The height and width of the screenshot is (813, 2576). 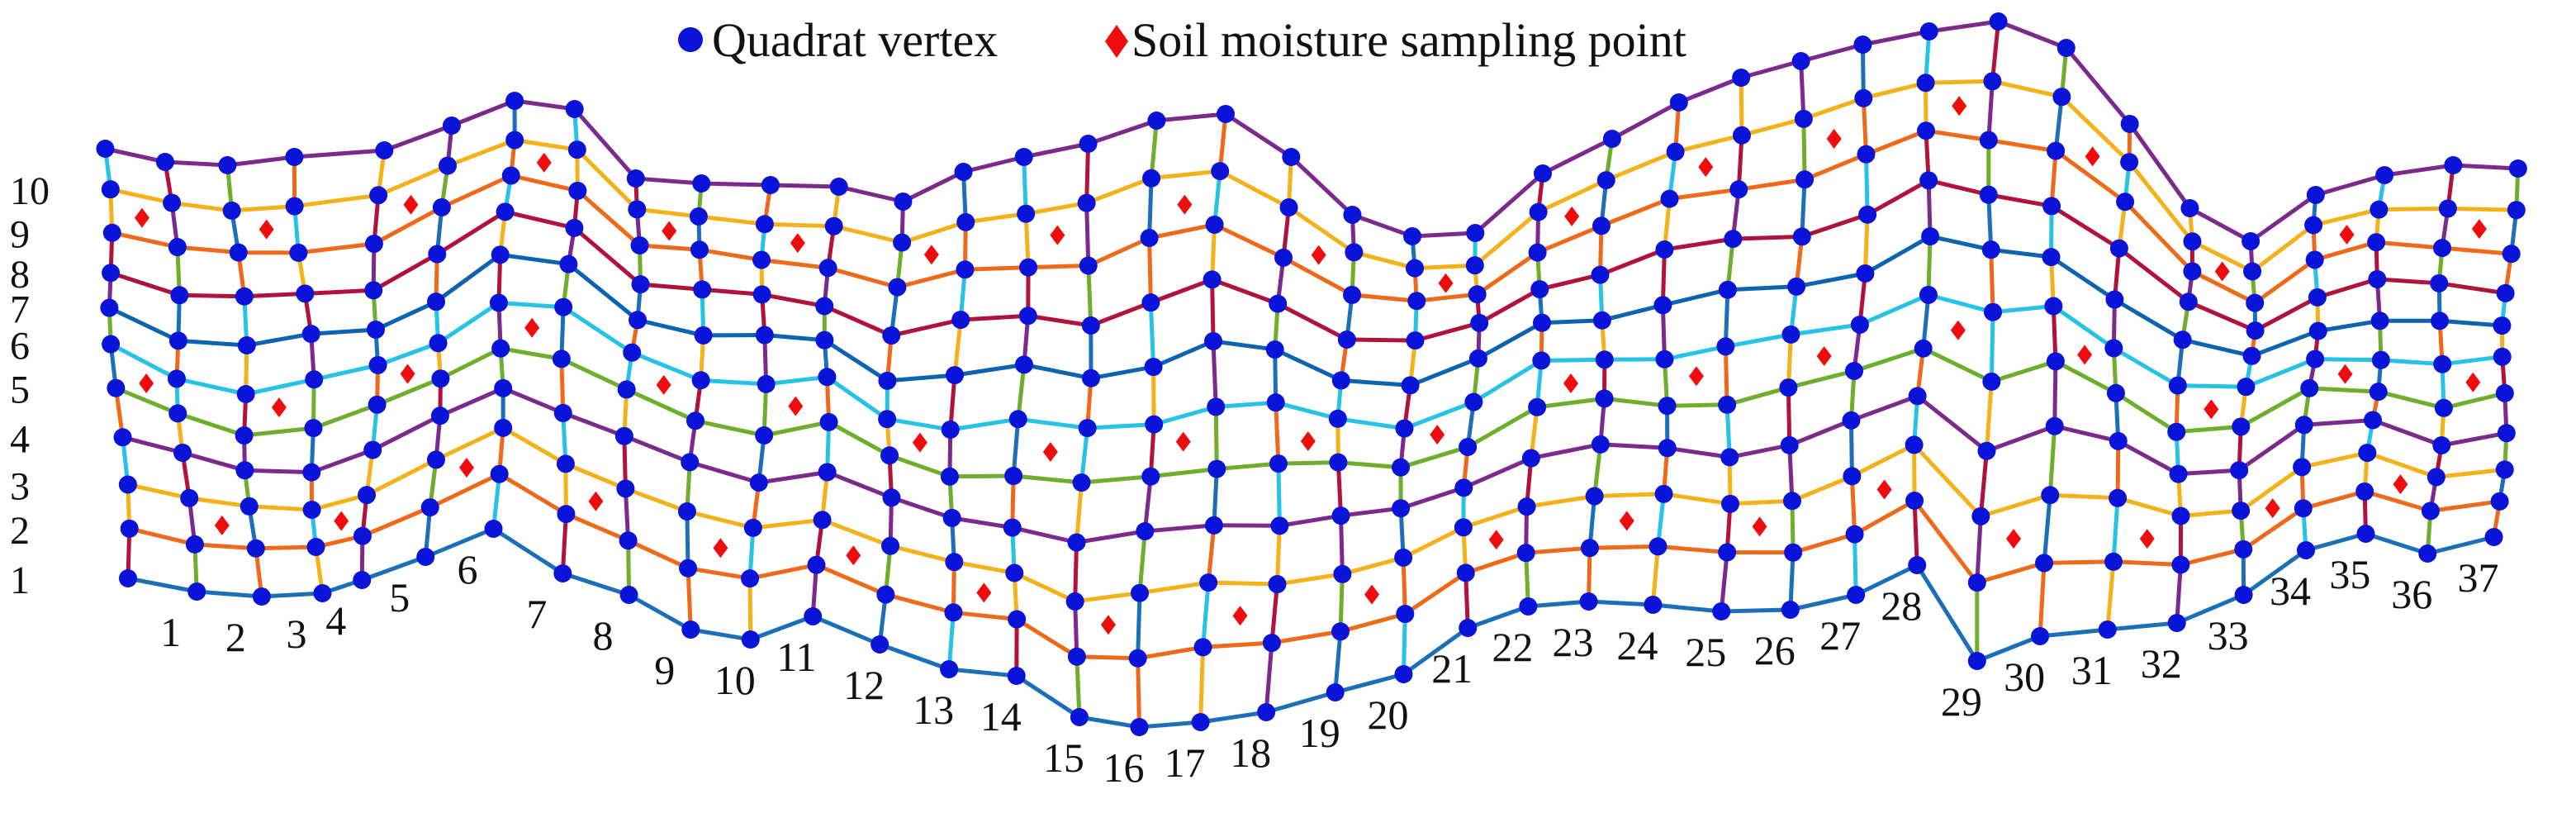 What do you see at coordinates (664, 670) in the screenshot?
I see `column-label: 9` at bounding box center [664, 670].